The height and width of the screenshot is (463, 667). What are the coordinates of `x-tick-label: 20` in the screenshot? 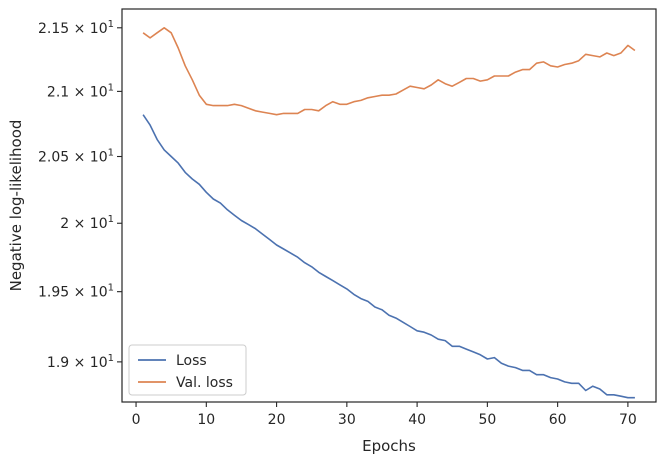 It's located at (277, 420).